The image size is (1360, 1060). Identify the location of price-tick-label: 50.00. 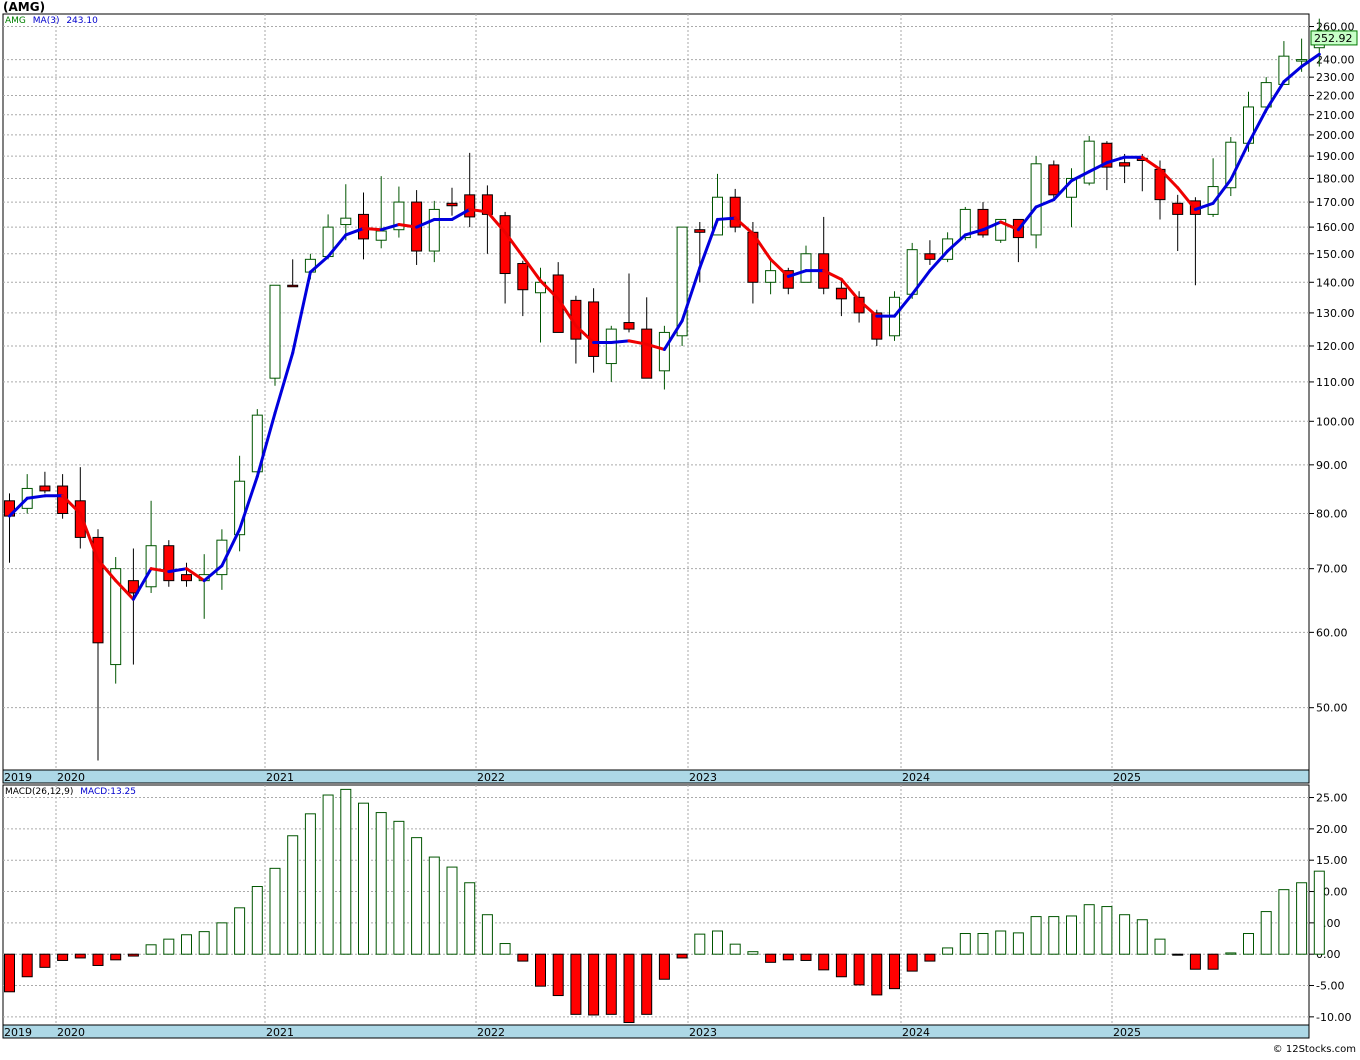
(1332, 708).